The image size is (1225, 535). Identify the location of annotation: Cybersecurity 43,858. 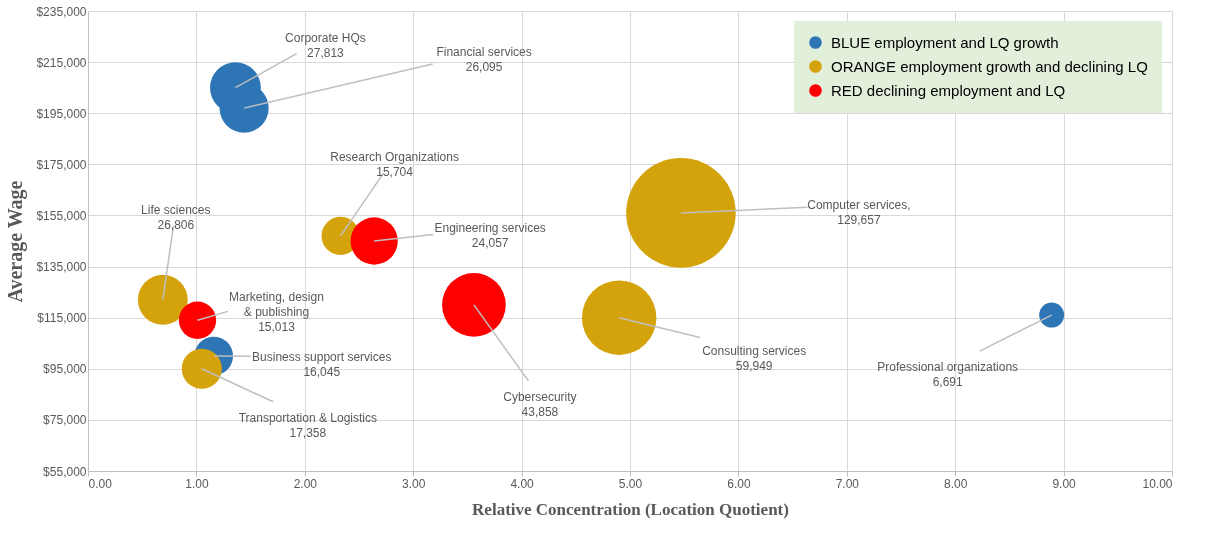
(540, 404).